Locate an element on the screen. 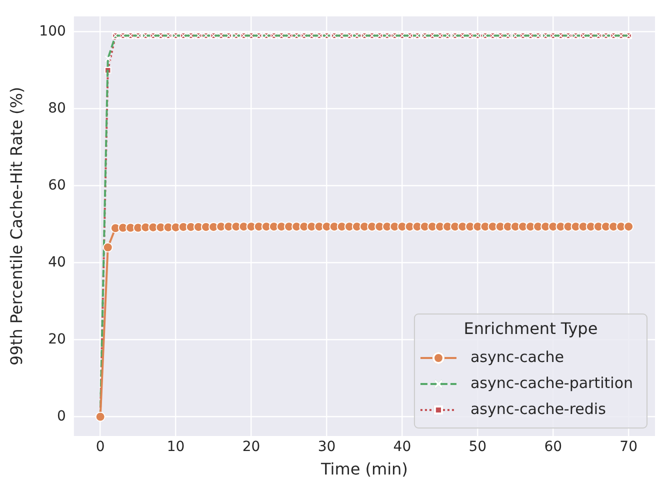  legend-label: async-cache-redis is located at coordinates (538, 409).